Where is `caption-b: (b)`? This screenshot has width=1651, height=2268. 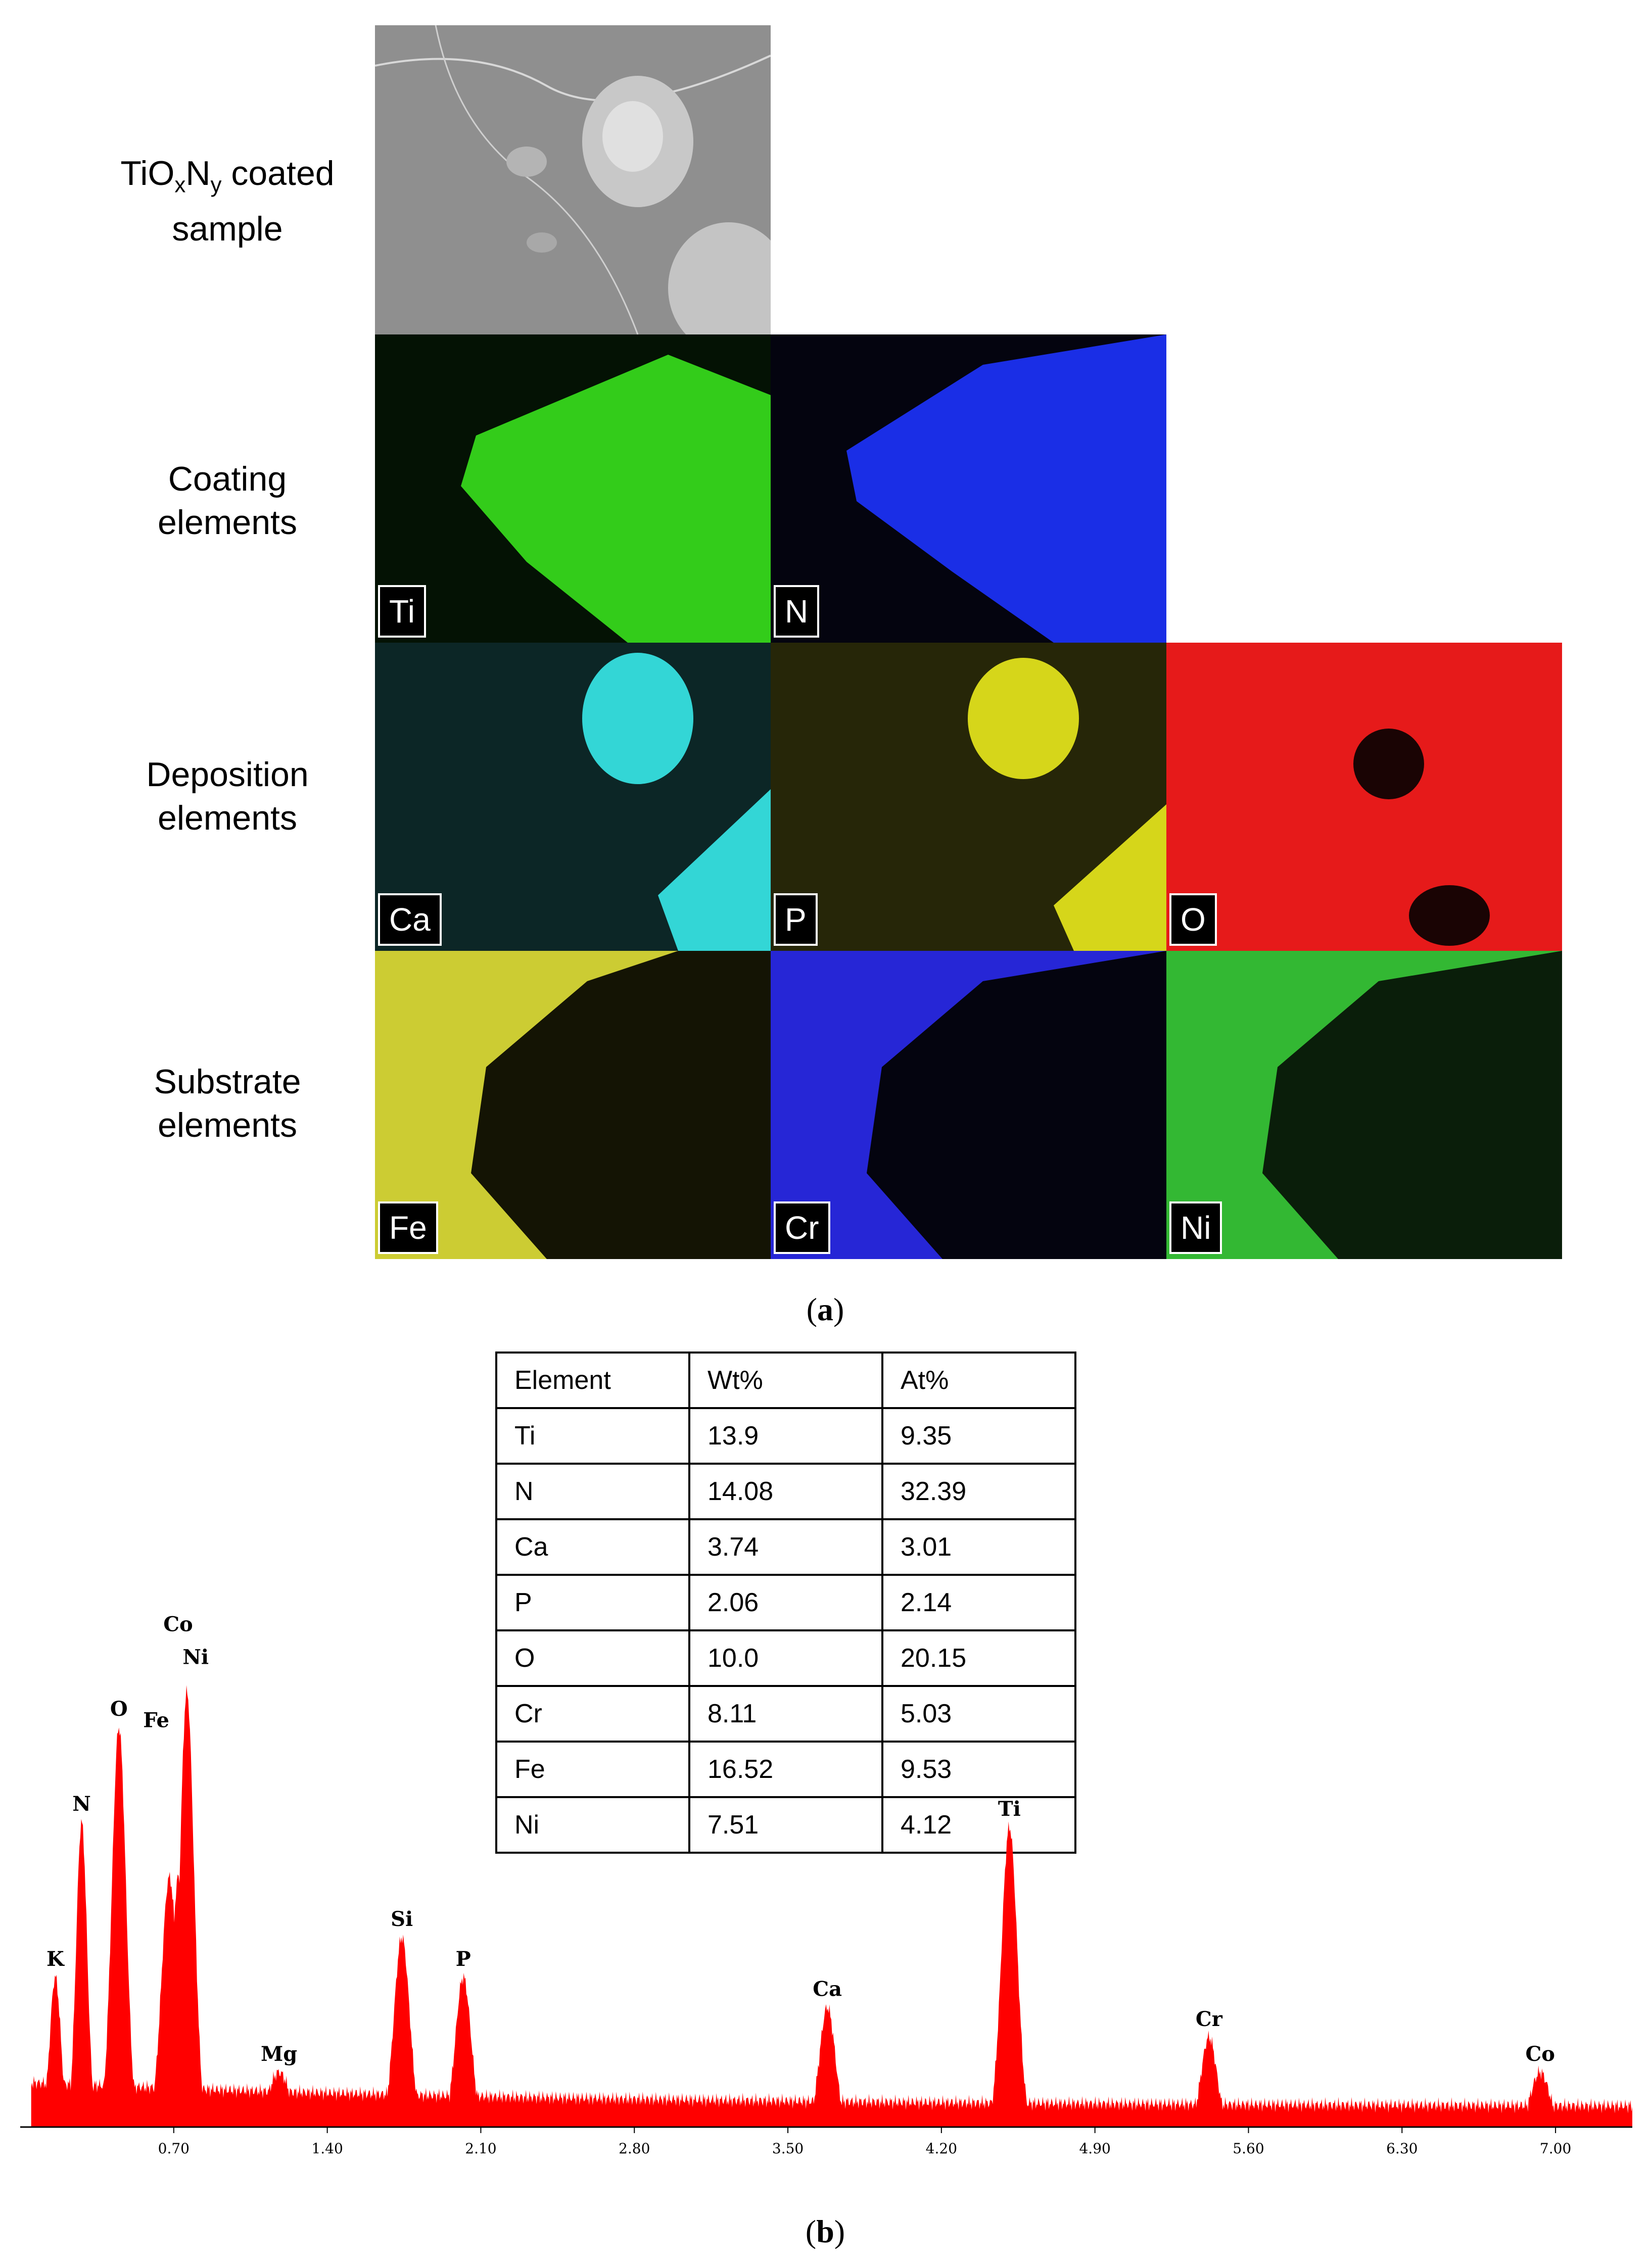
caption-b: (b) is located at coordinates (825, 2231).